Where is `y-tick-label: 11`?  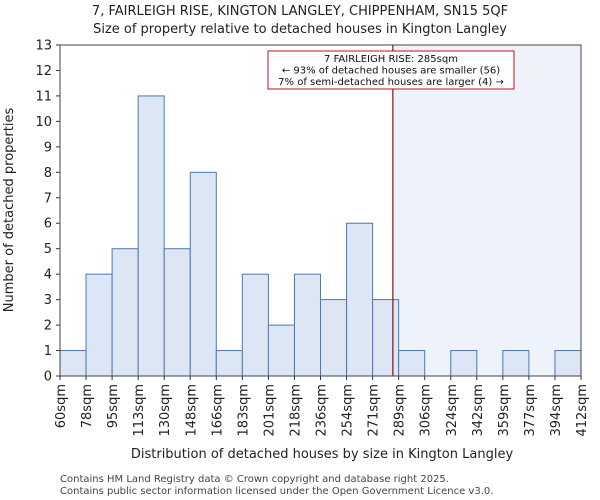 y-tick-label: 11 is located at coordinates (43, 96).